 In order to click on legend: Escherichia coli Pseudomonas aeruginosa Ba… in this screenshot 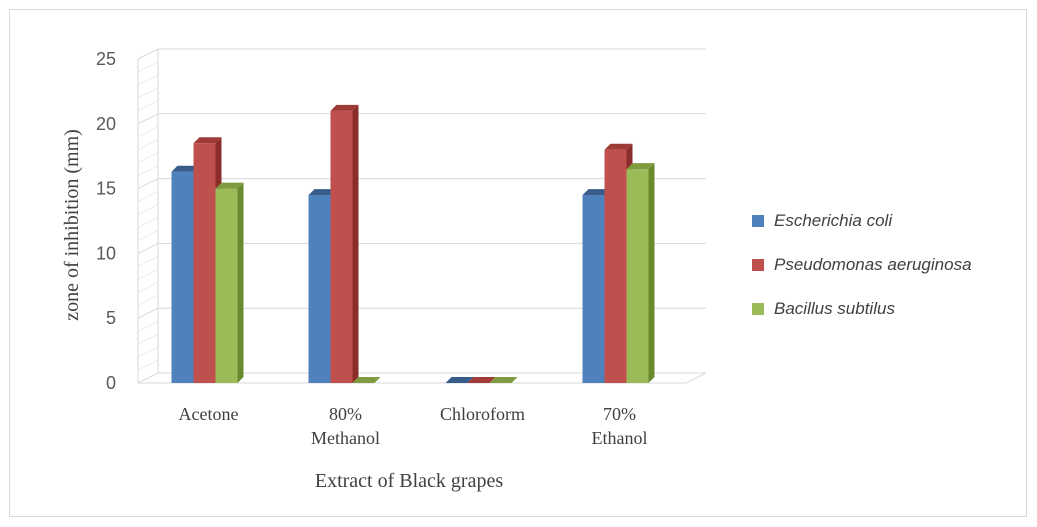, I will do `click(862, 264)`.